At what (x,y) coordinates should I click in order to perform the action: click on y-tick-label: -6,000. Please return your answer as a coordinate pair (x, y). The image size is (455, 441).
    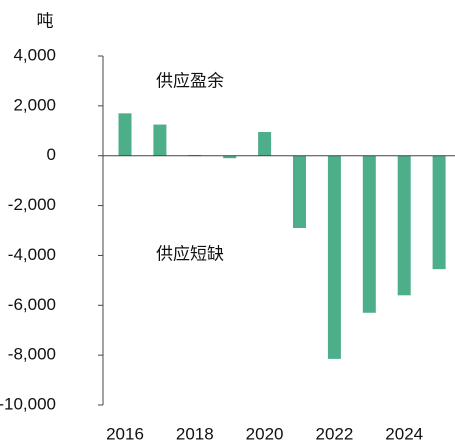
    Looking at the image, I should click on (32, 304).